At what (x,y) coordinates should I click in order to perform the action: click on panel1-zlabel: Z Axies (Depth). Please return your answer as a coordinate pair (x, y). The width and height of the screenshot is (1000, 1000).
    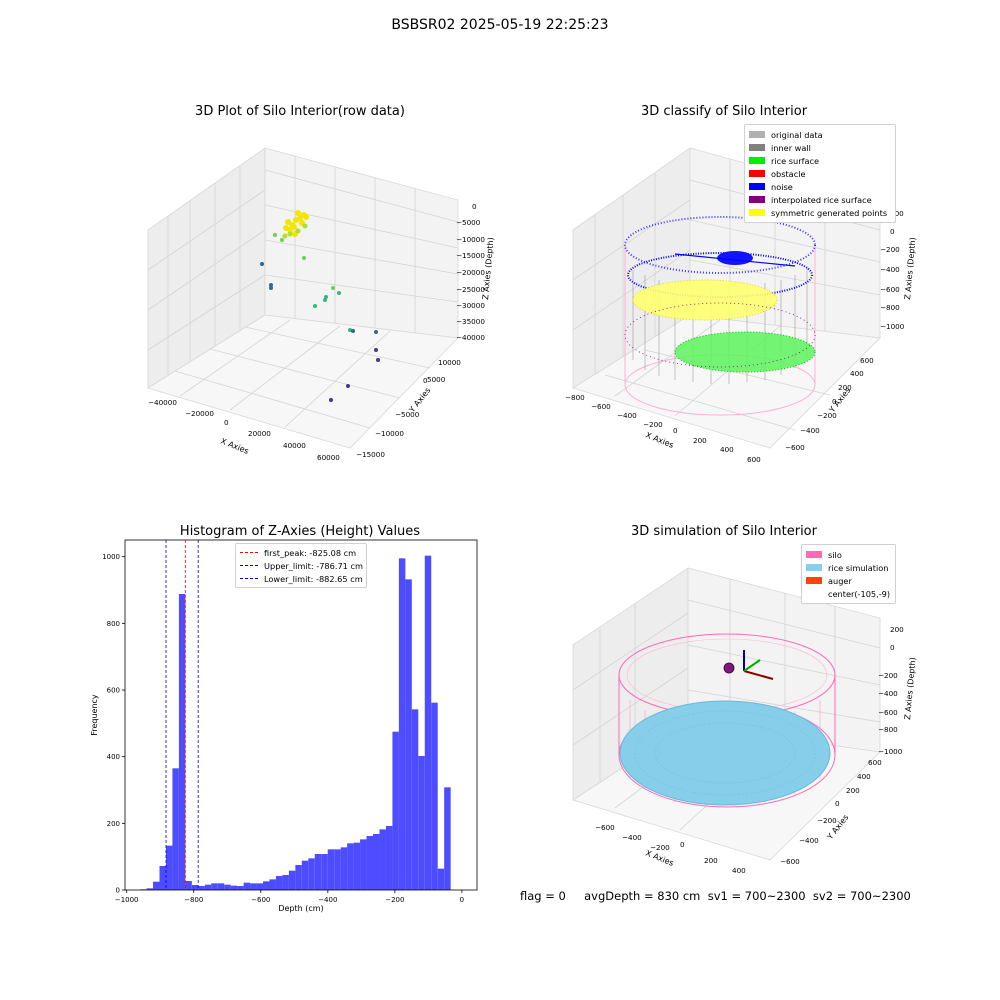
    Looking at the image, I should click on (488, 268).